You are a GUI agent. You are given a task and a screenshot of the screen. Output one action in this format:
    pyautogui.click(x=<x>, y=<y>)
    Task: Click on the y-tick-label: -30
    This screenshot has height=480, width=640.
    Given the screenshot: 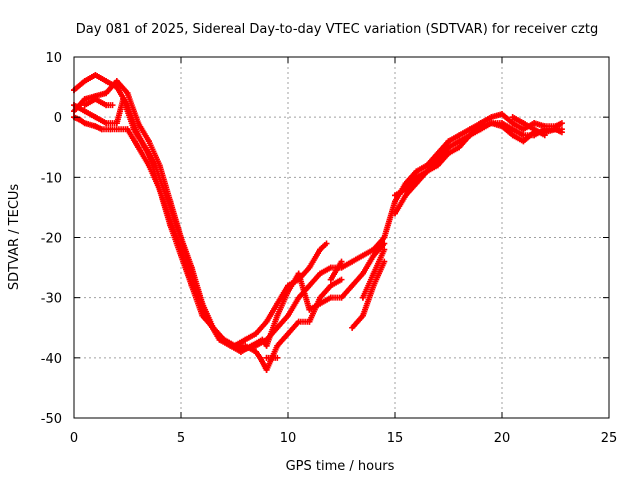 What is the action you would take?
    pyautogui.click(x=51, y=299)
    